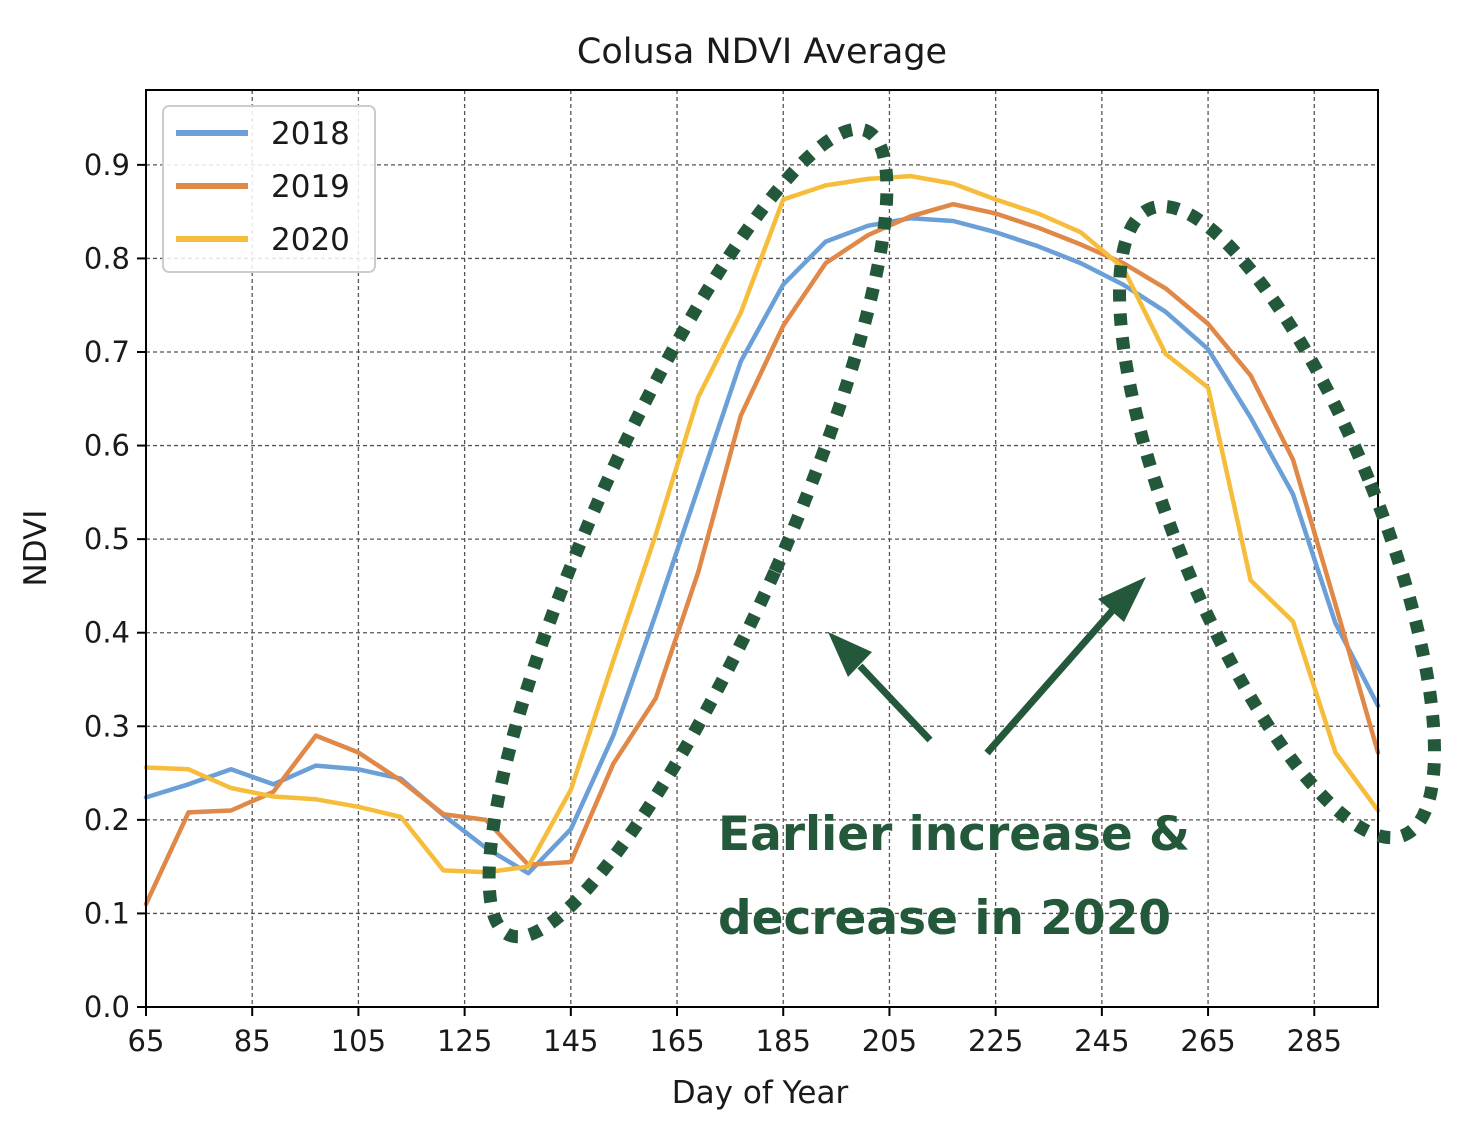 The image size is (1476, 1134). Describe the element at coordinates (107, 820) in the screenshot. I see `y-tick-label: 0.2` at that location.